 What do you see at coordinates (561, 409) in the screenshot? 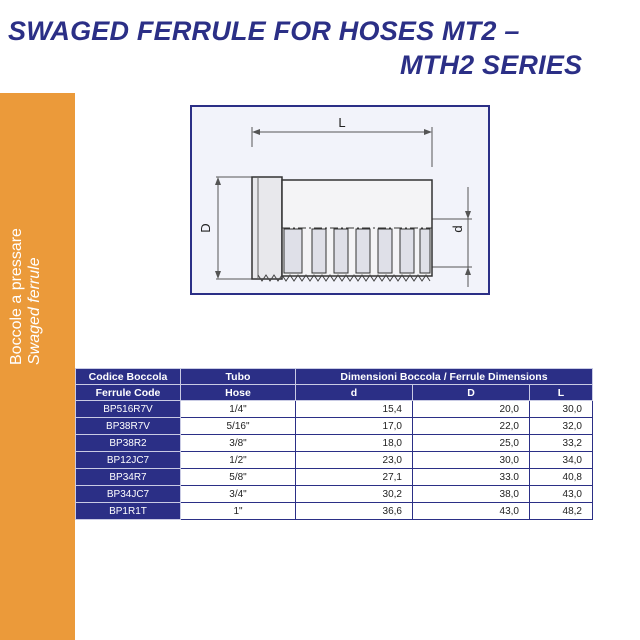
I see `cell-l: 30,0` at bounding box center [561, 409].